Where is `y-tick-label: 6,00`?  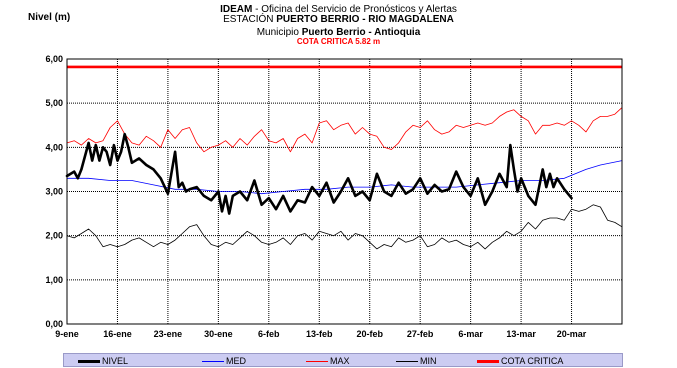
y-tick-label: 6,00 is located at coordinates (54, 59).